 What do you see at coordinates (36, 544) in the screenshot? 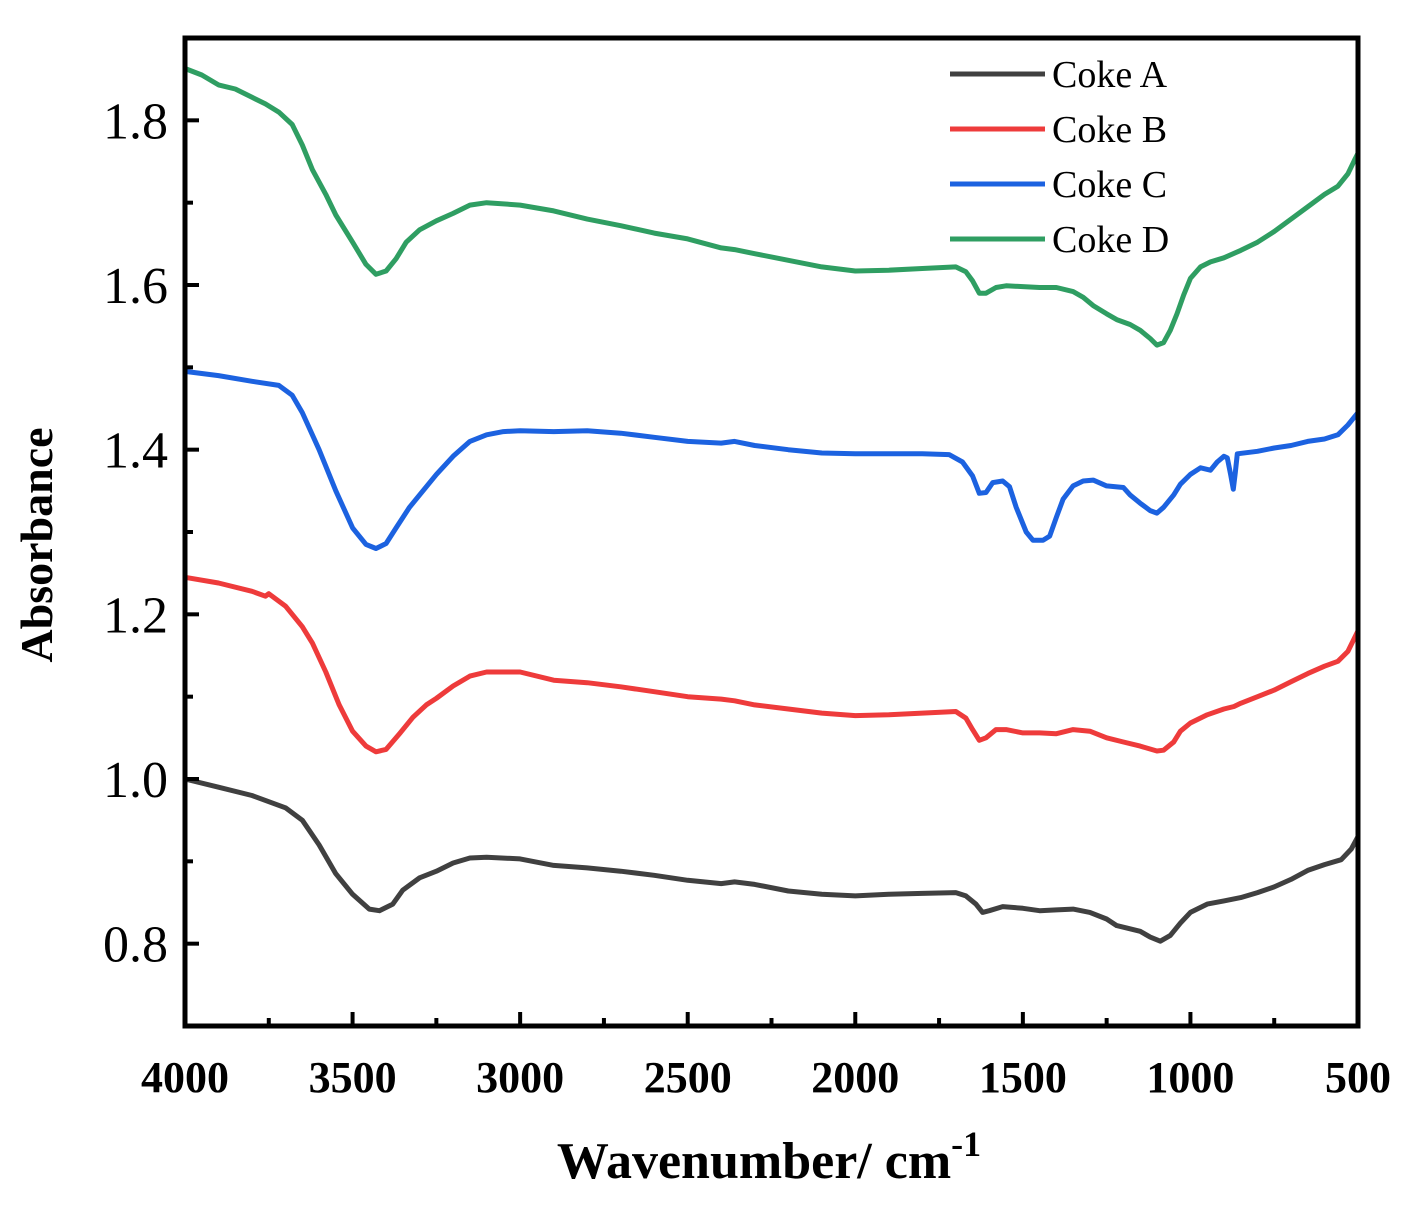
I see `y-axis-label: Absorbance` at bounding box center [36, 544].